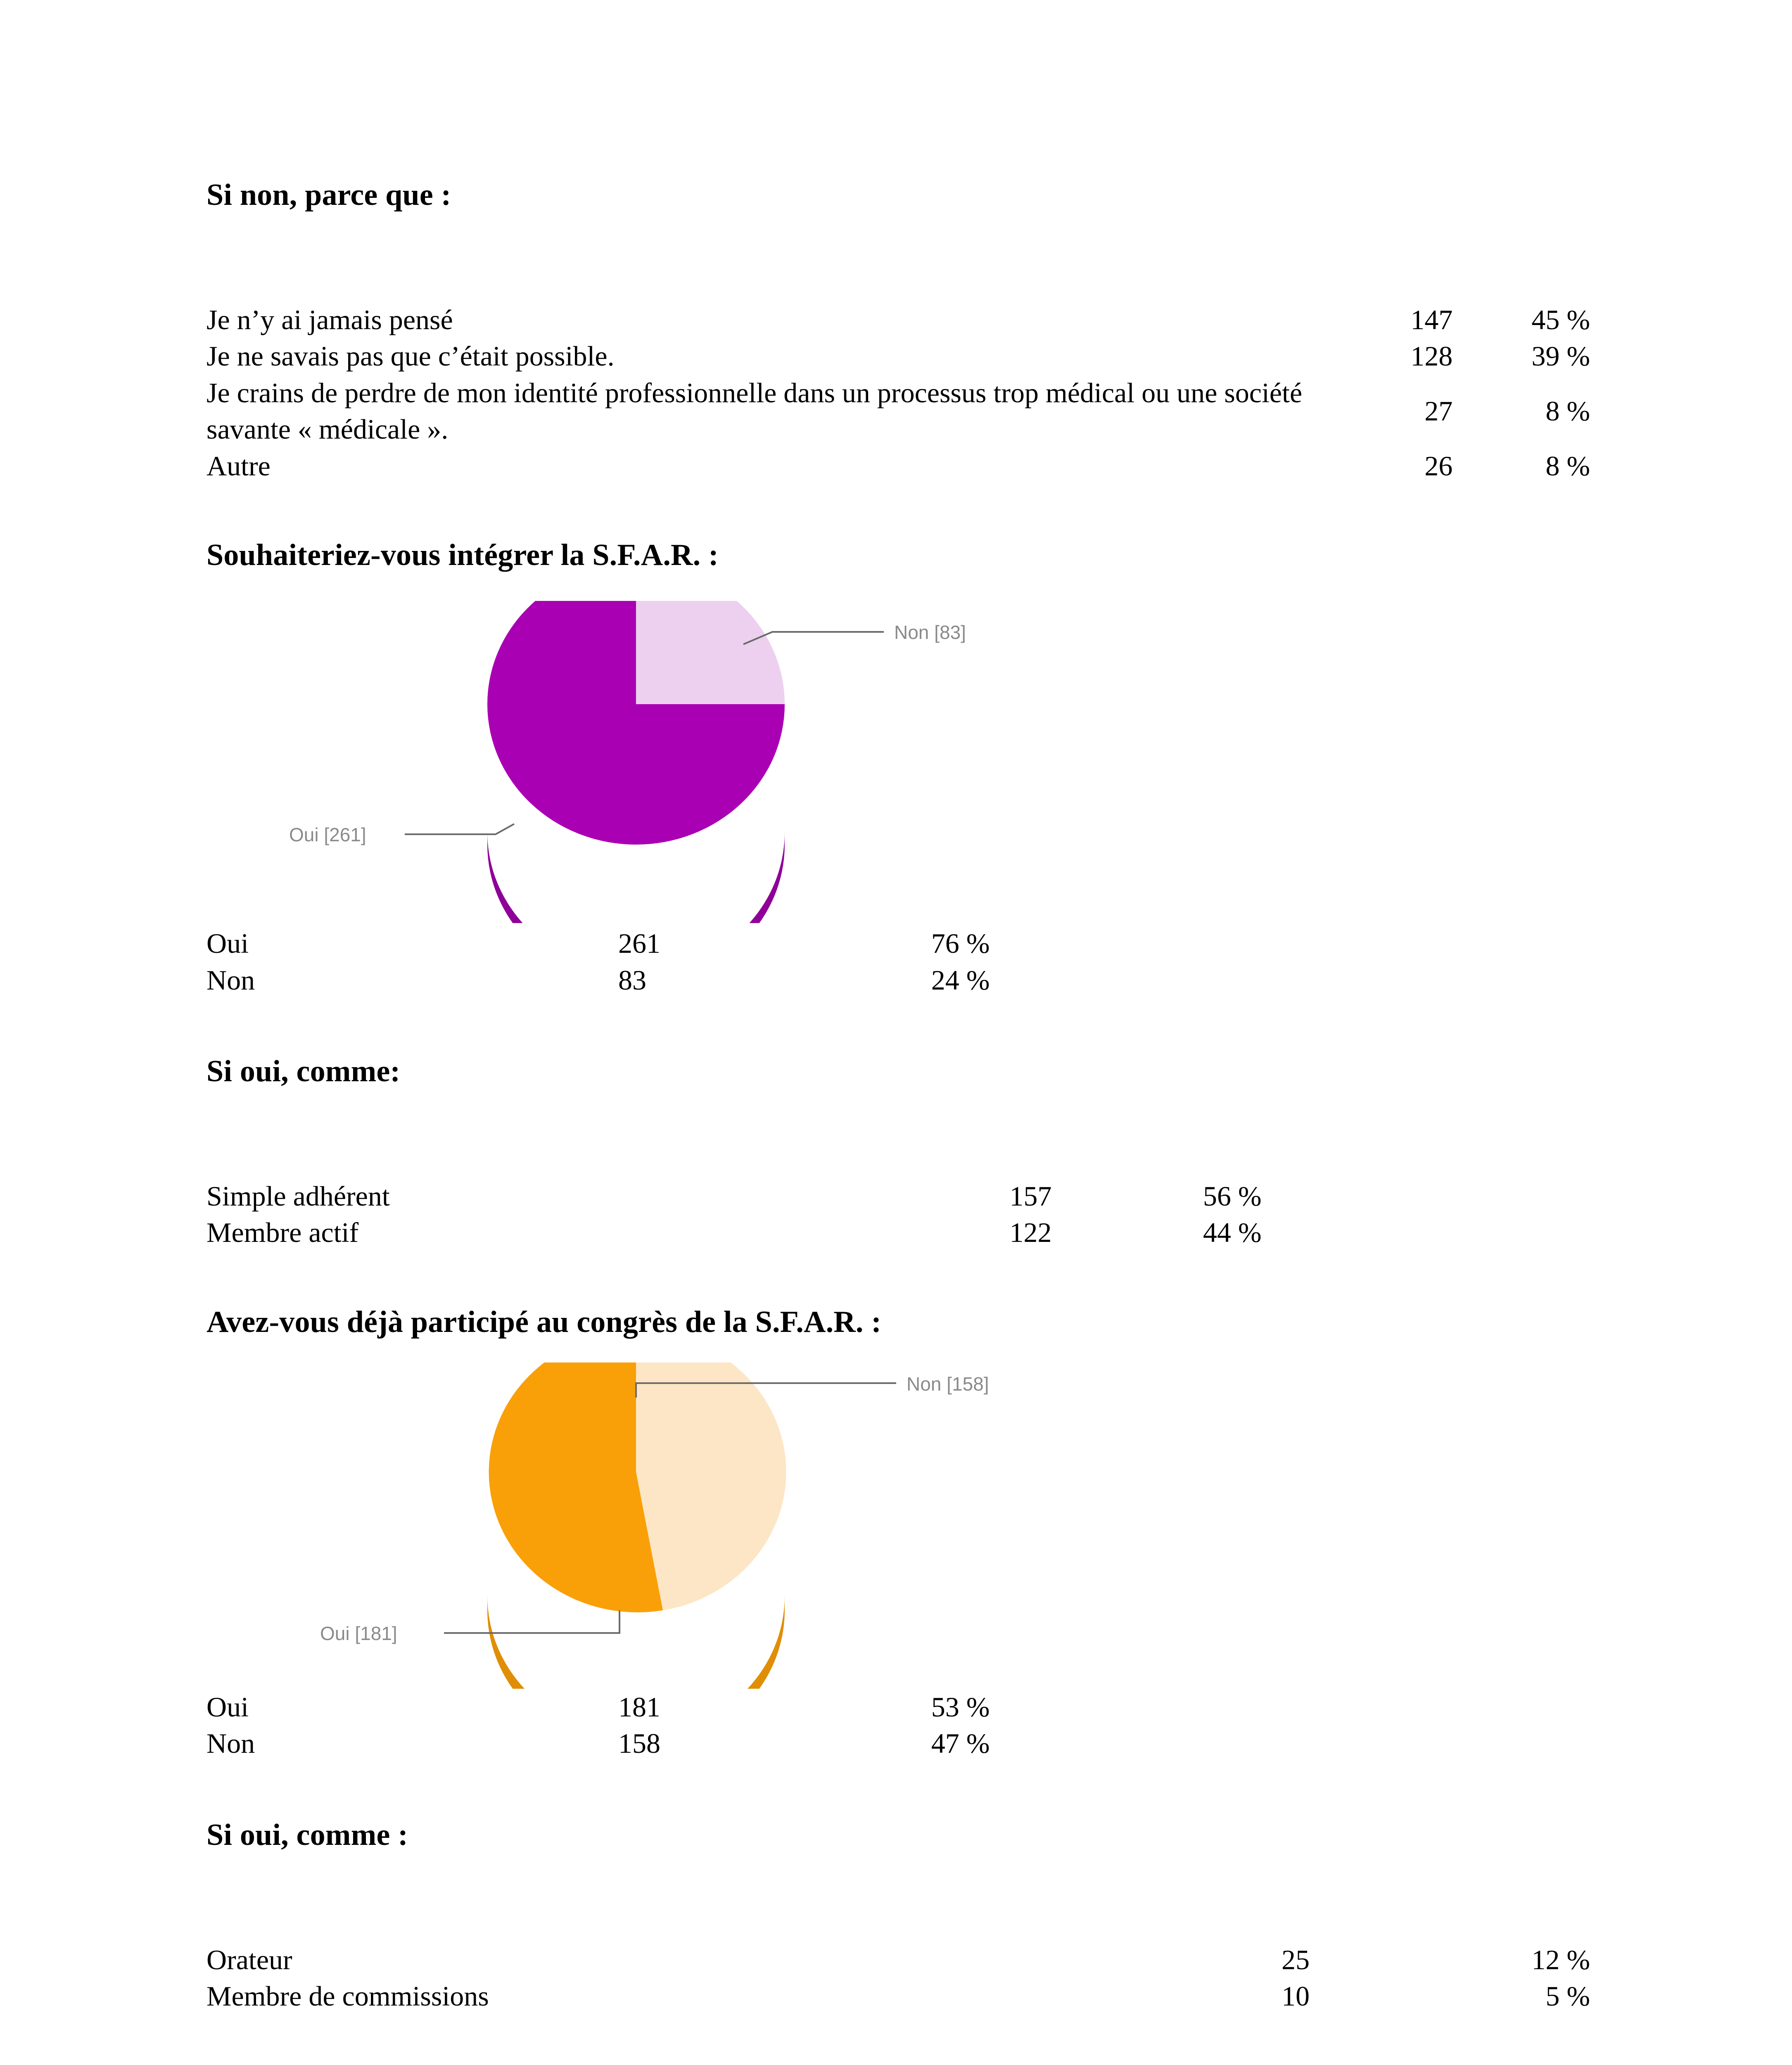 This screenshot has height=2065, width=1792. What do you see at coordinates (359, 1633) in the screenshot?
I see `pie2-label-oui: Oui [181]` at bounding box center [359, 1633].